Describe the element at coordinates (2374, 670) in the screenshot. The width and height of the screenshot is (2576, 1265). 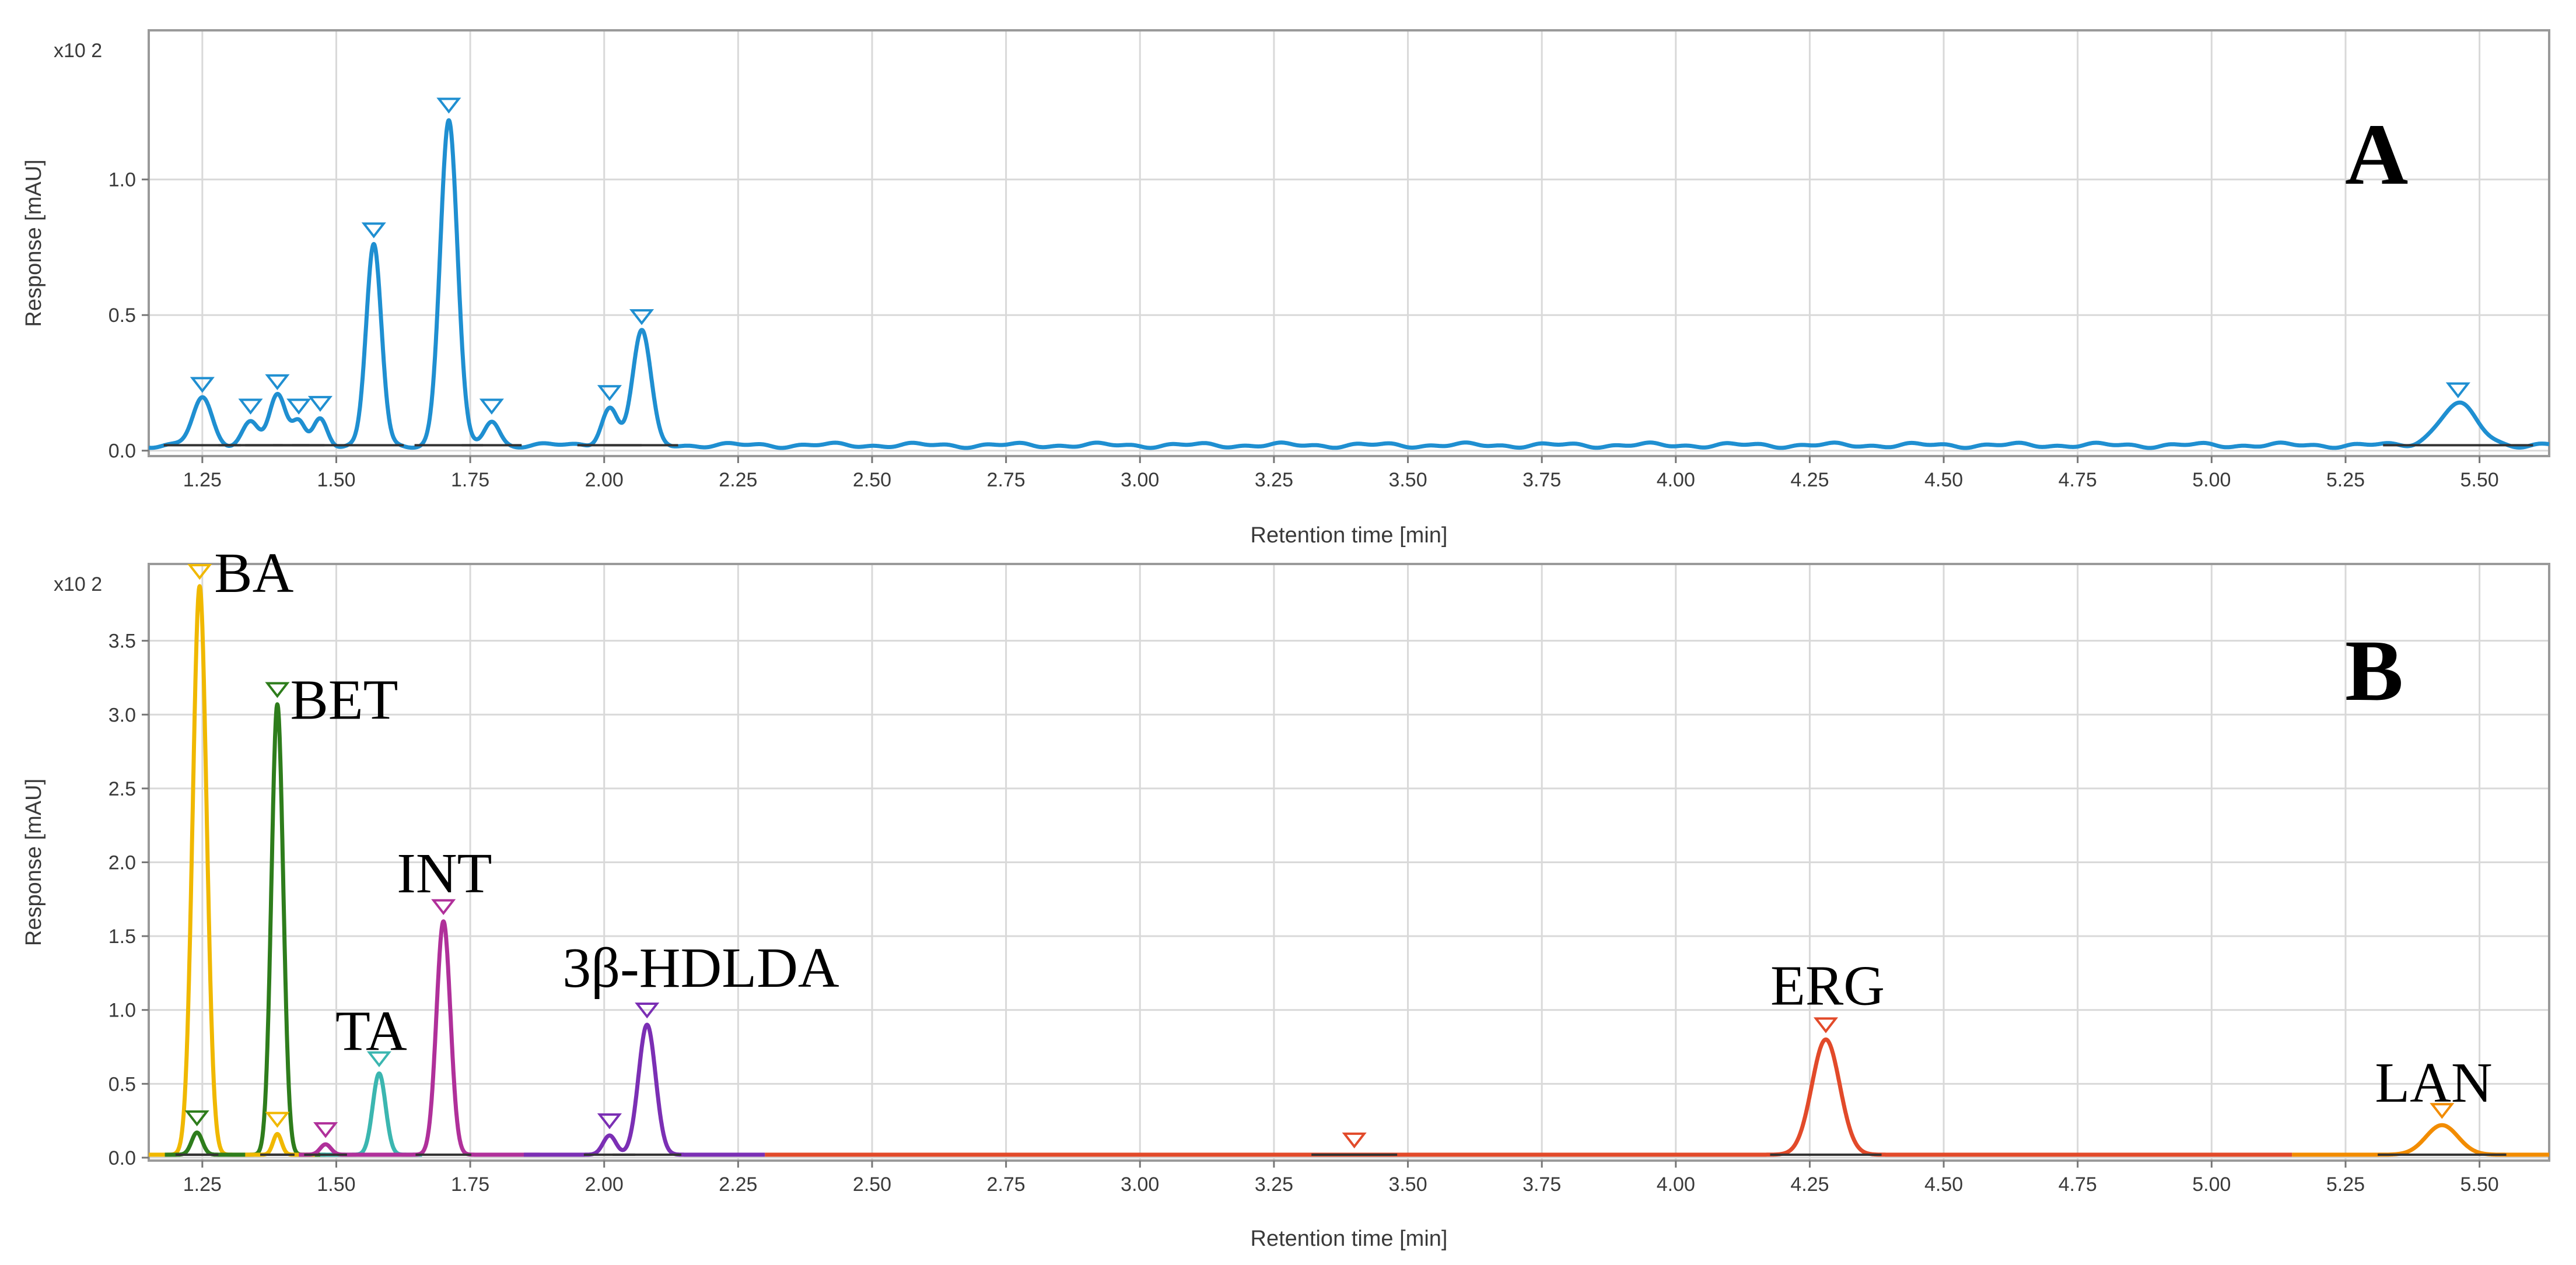
I see `panel-letter: B` at that location.